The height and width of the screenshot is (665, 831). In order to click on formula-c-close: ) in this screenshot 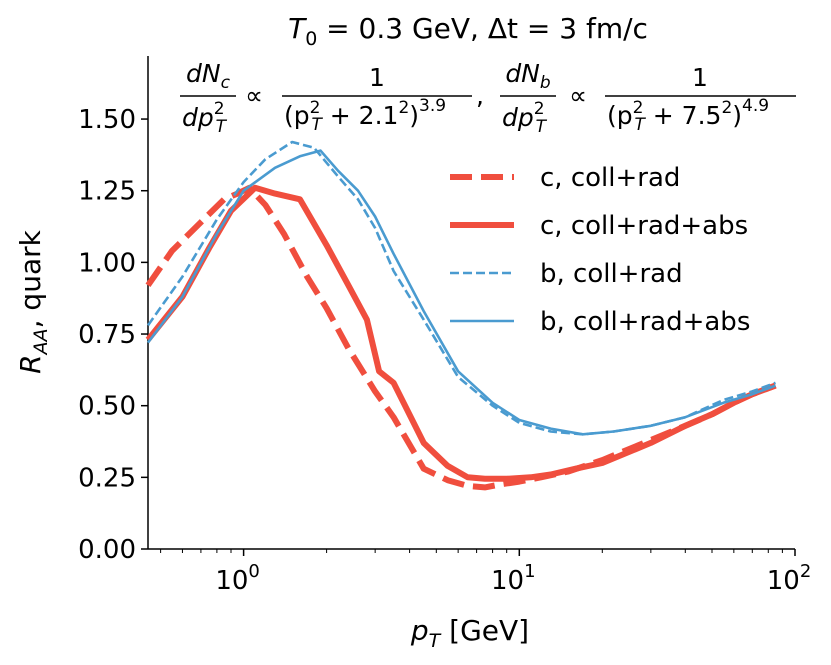, I will do `click(414, 115)`.